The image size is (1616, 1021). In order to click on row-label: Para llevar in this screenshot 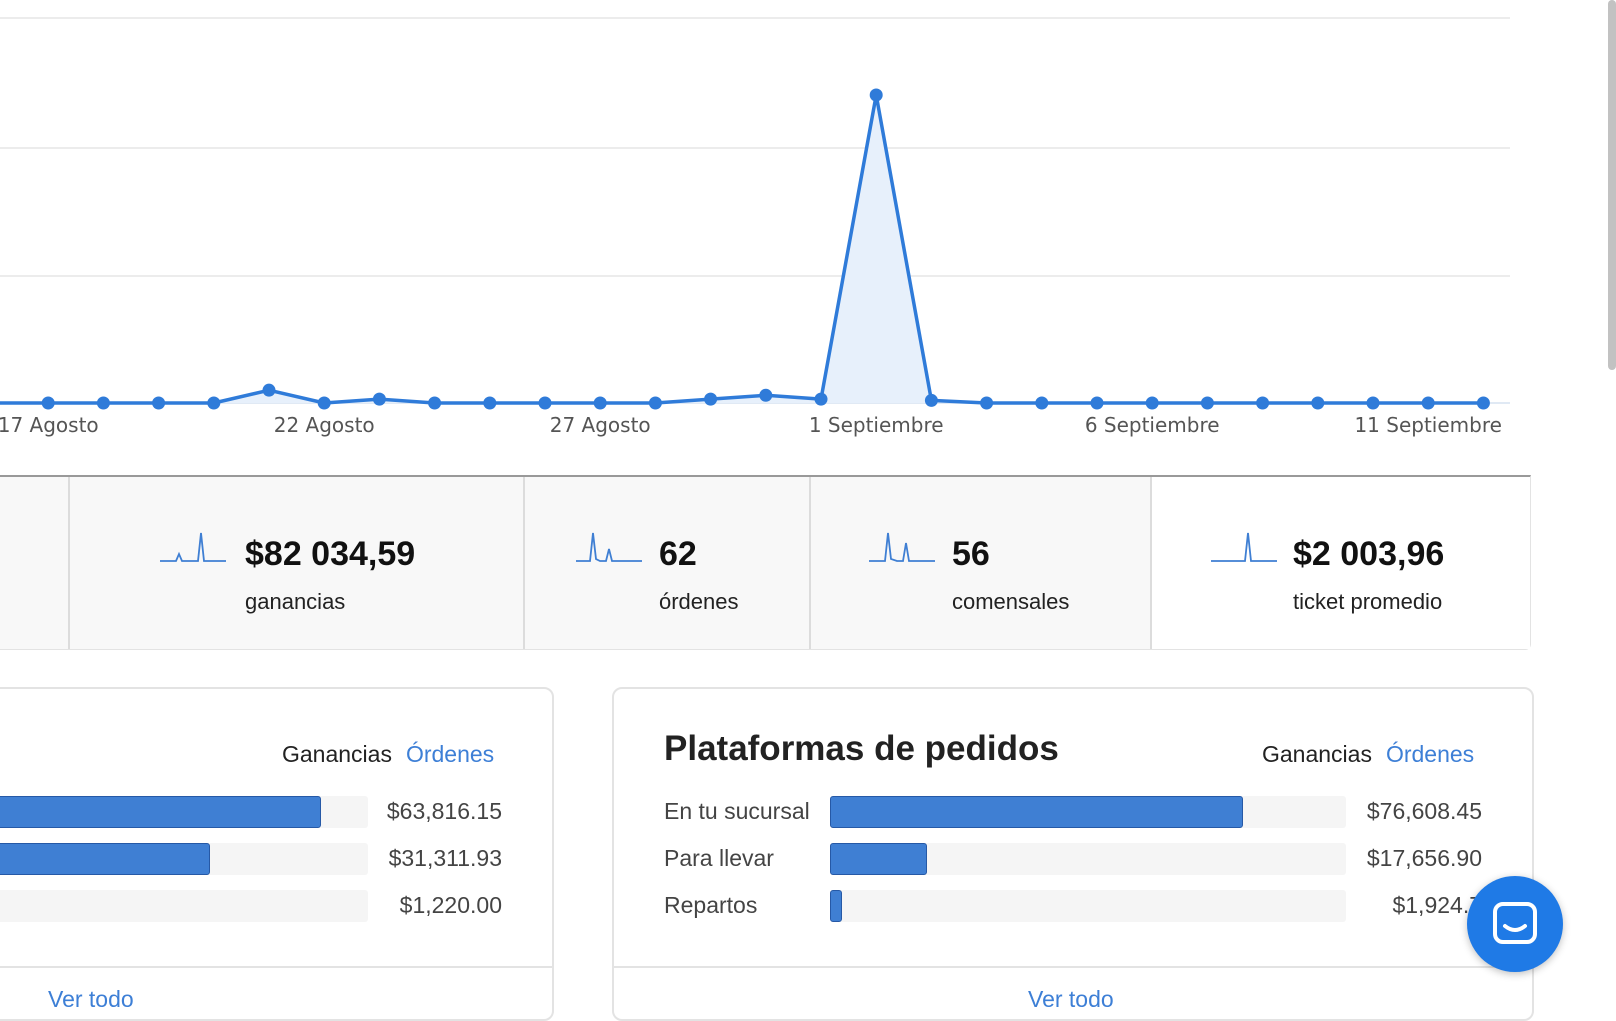, I will do `click(719, 858)`.